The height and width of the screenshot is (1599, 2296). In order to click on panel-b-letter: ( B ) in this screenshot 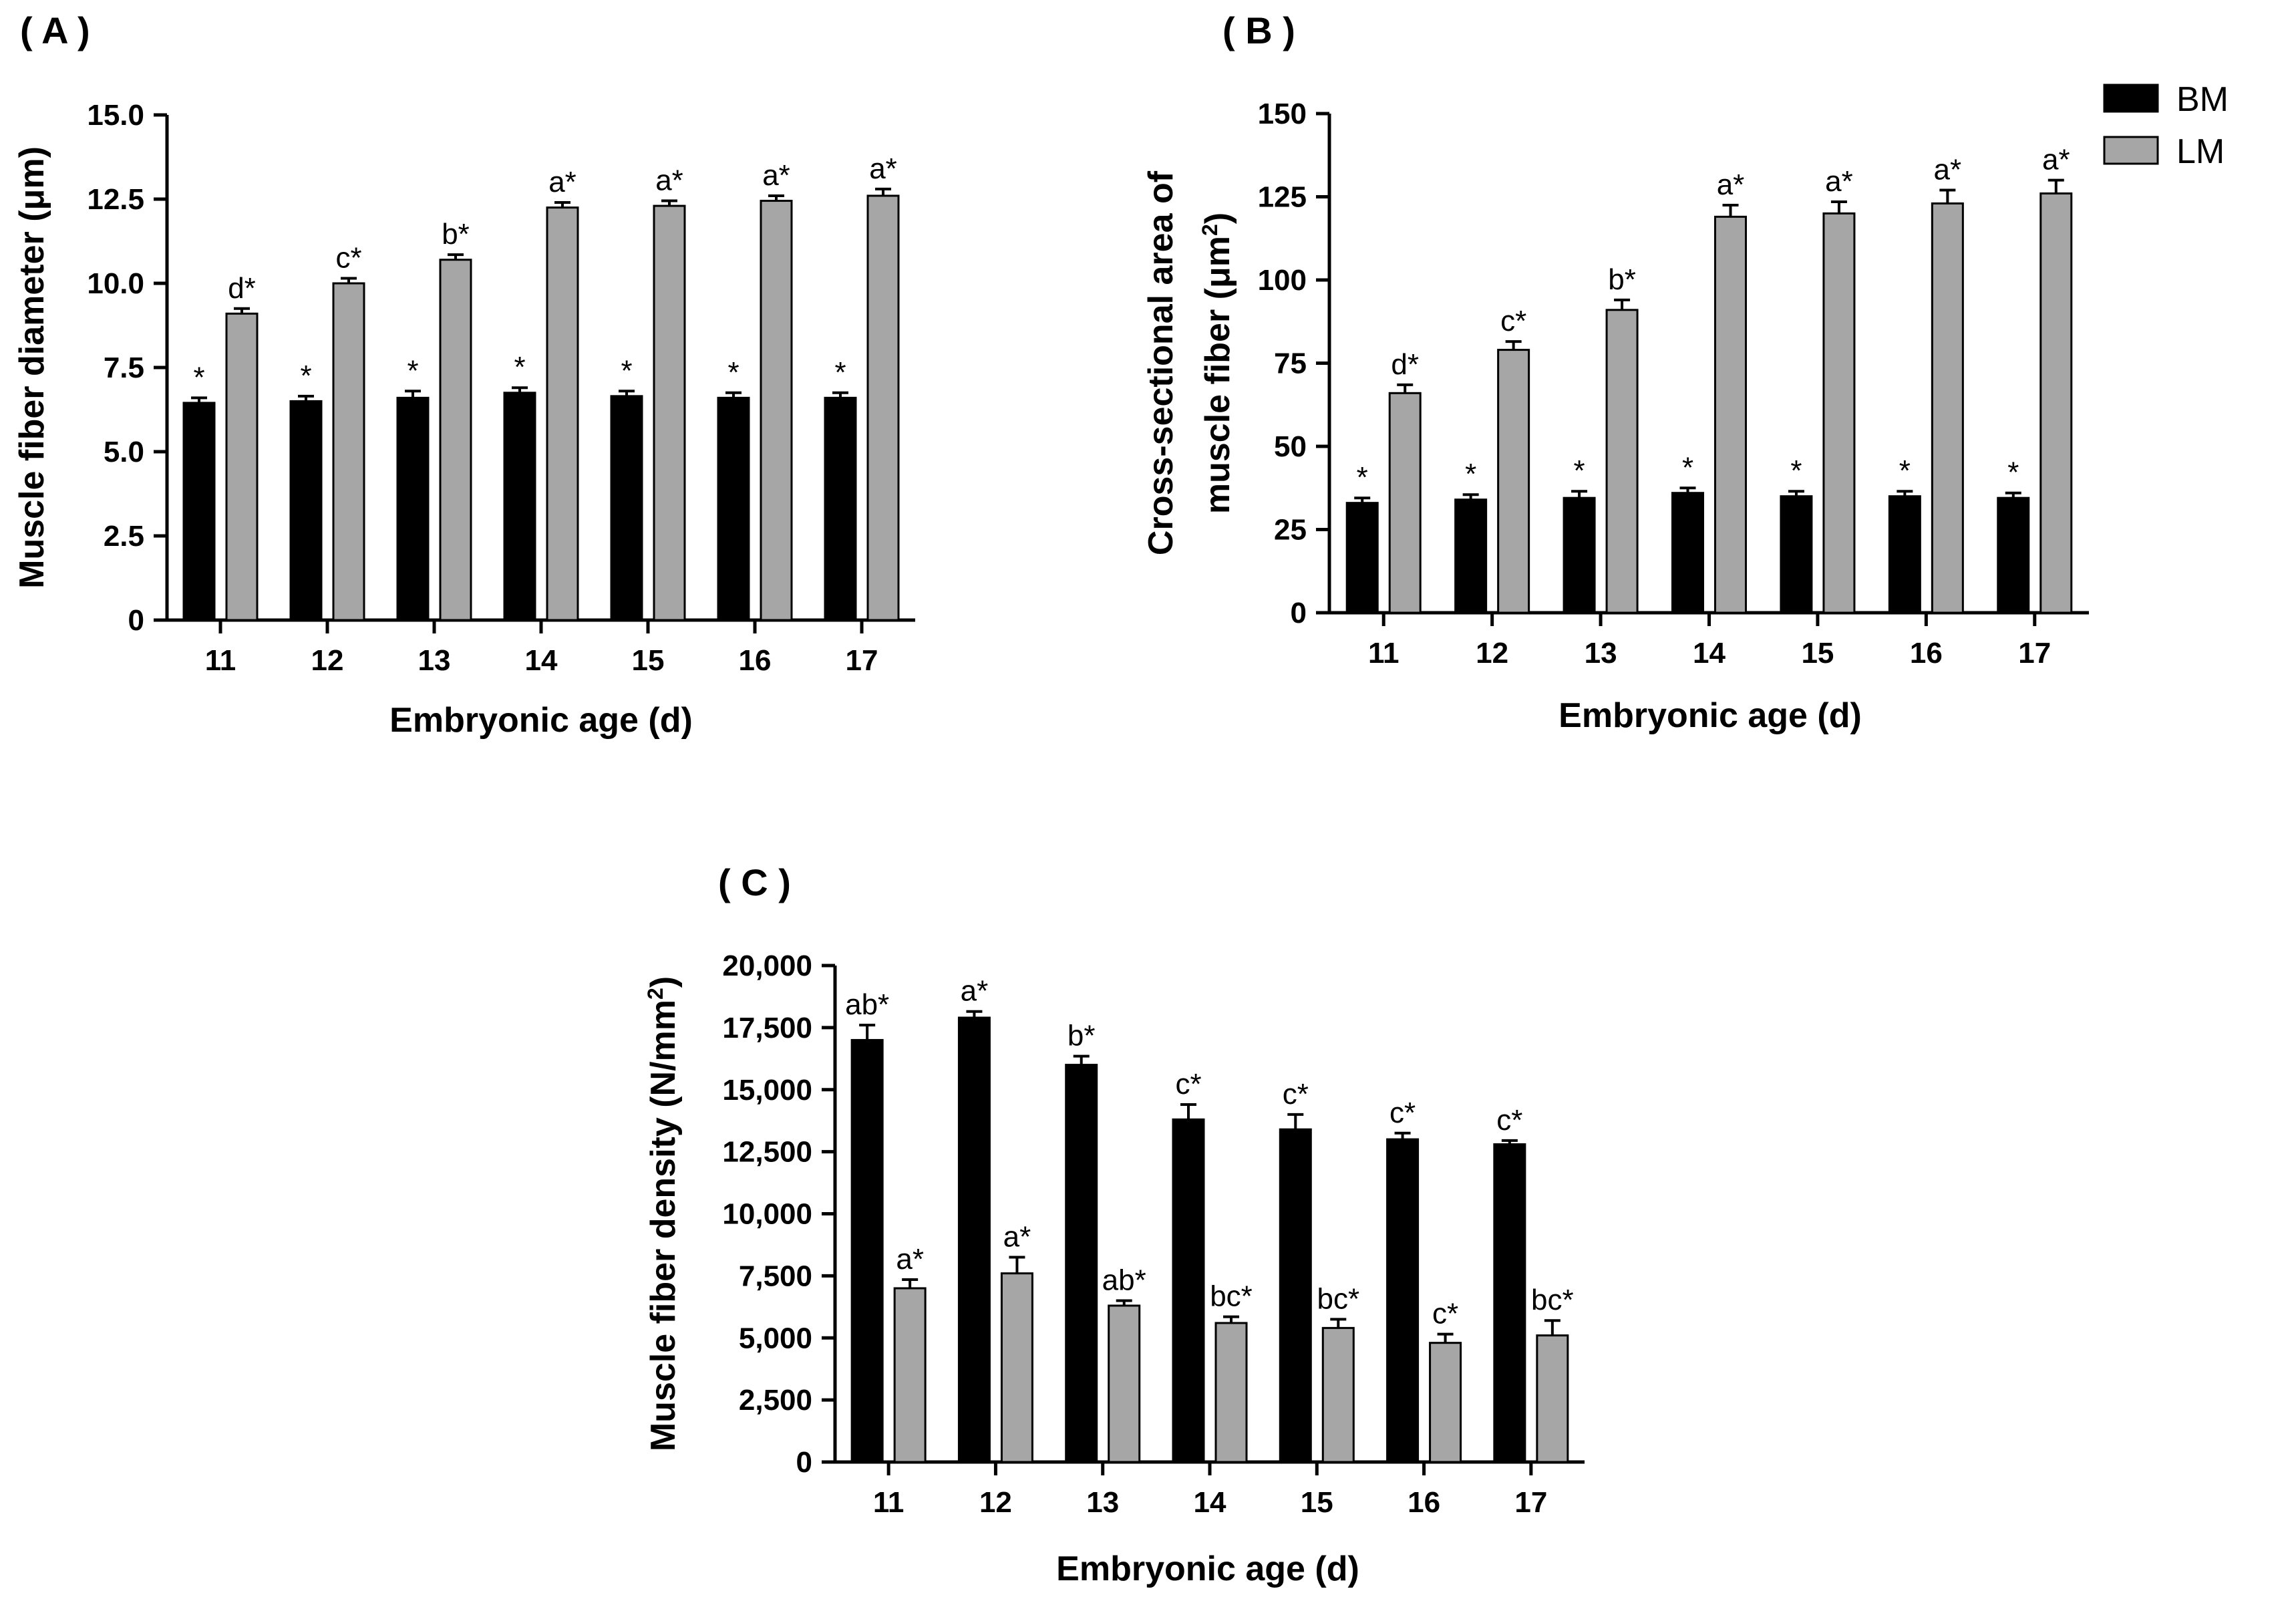, I will do `click(1258, 30)`.